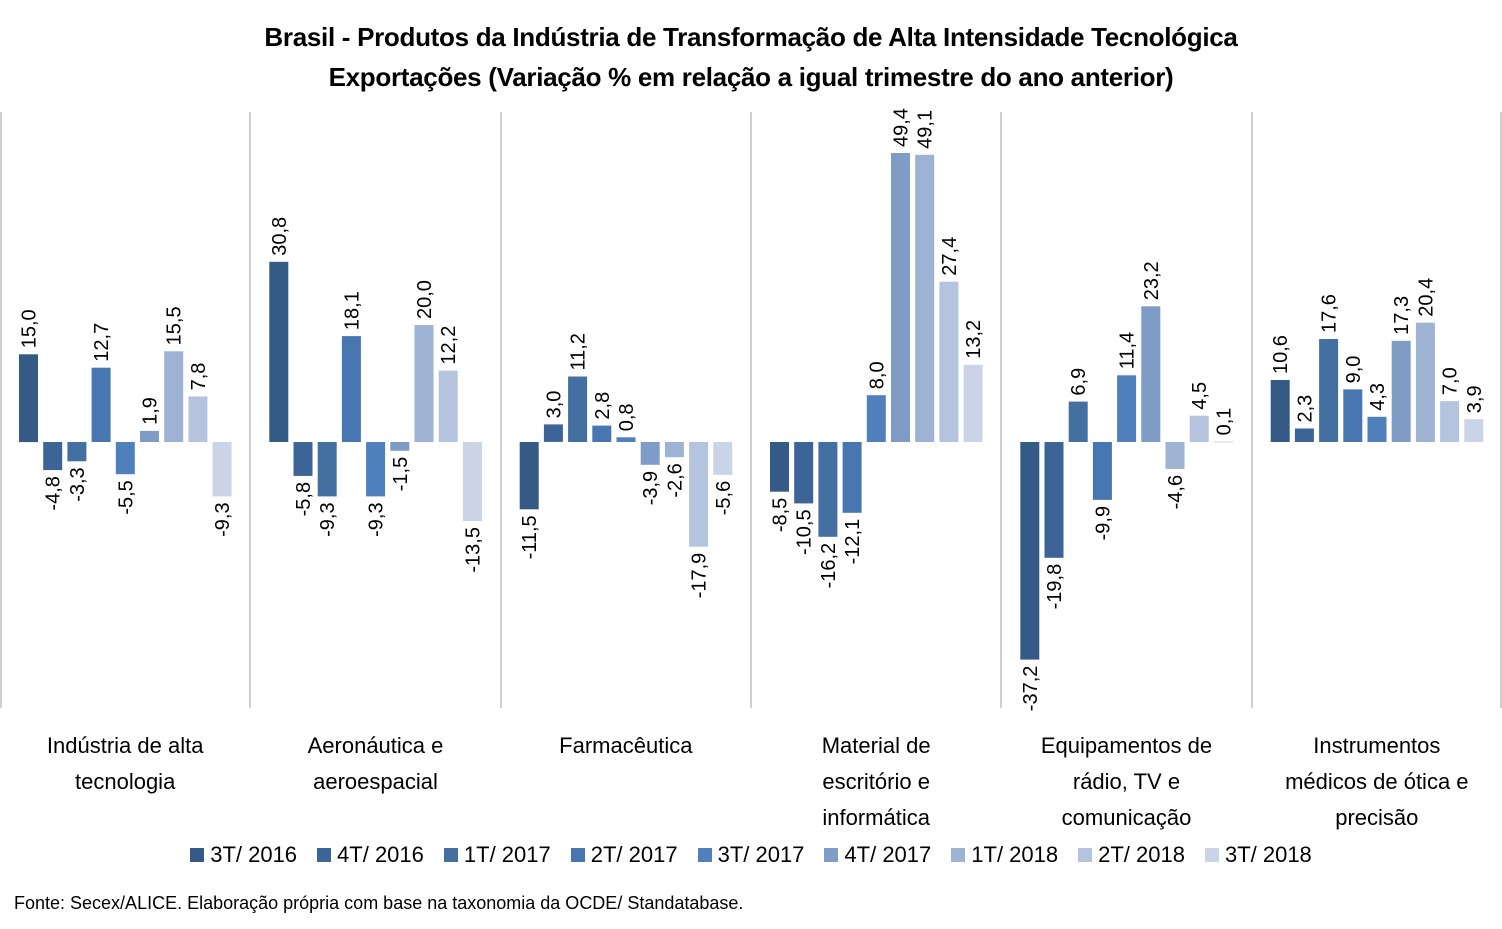  I want to click on category-label-line: Indústria de alta, so click(125, 745).